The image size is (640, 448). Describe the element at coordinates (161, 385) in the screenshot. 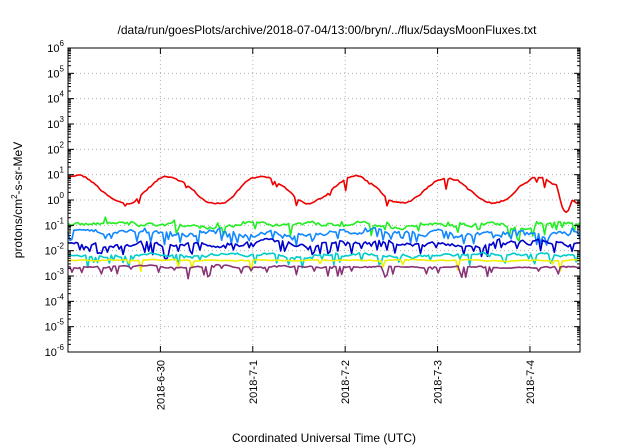

I see `x-tick-label: 2018-6-30` at that location.